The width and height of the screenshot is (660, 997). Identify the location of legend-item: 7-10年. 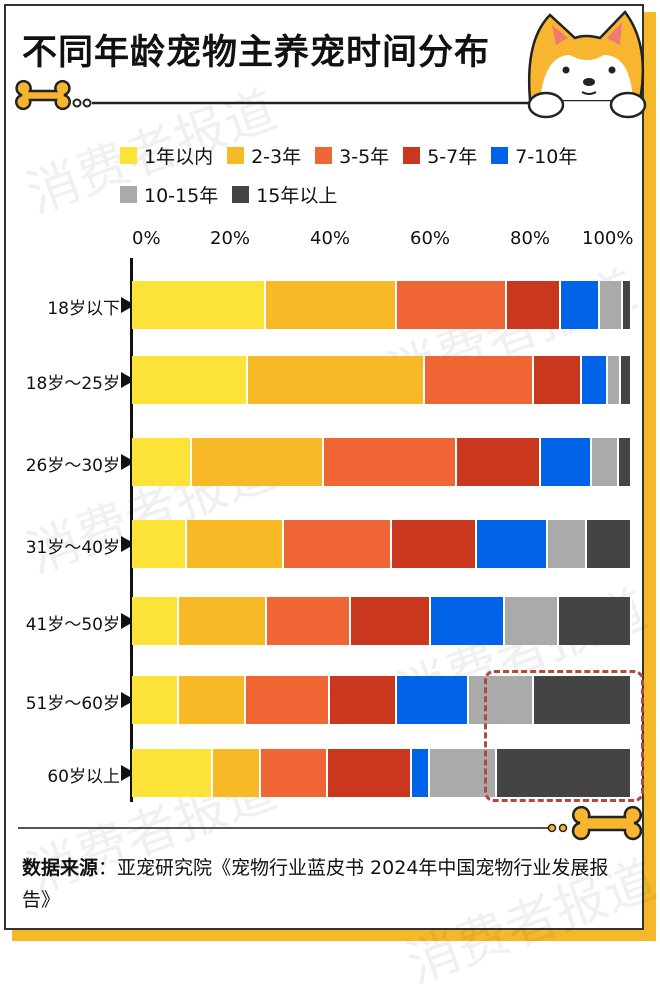
(534, 155).